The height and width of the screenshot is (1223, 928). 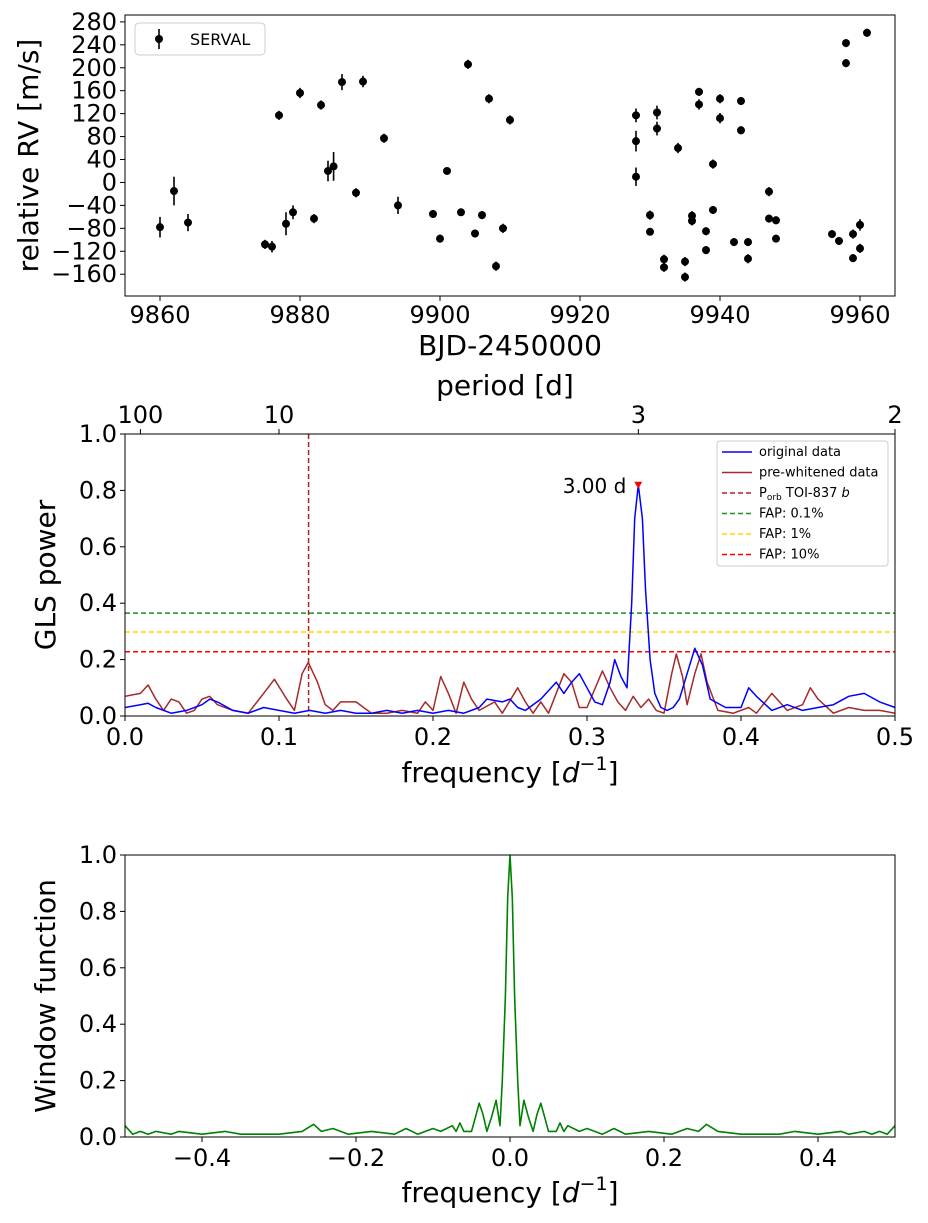 I want to click on rv-ytick-label: 120, so click(x=94, y=114).